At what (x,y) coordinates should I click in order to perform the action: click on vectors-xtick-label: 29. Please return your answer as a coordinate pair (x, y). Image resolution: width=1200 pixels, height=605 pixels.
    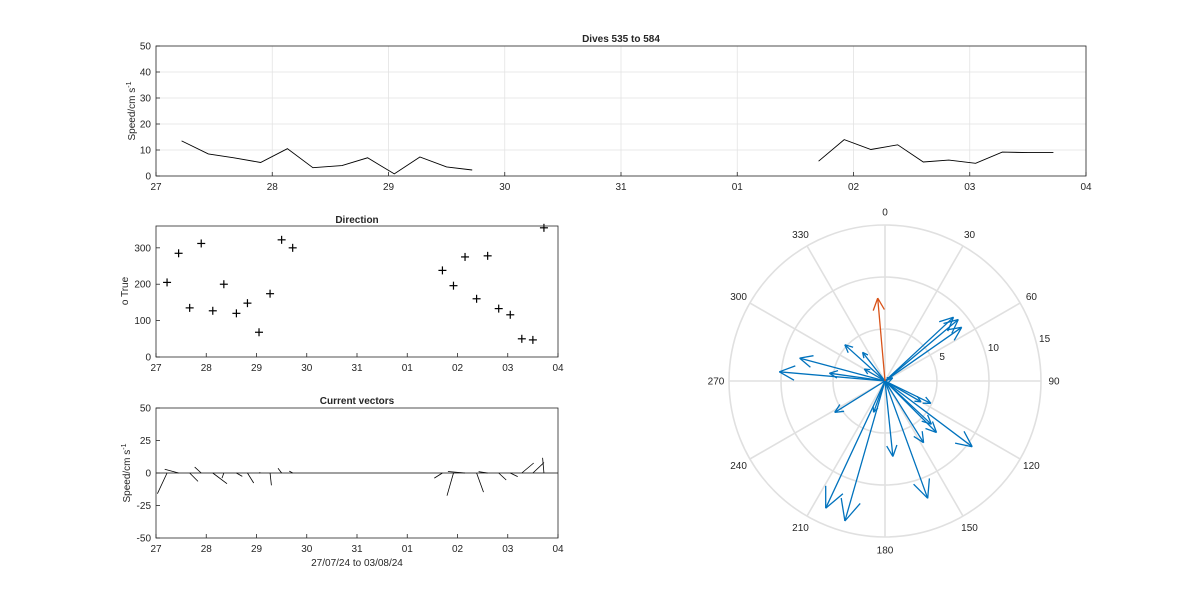
    Looking at the image, I should click on (257, 549).